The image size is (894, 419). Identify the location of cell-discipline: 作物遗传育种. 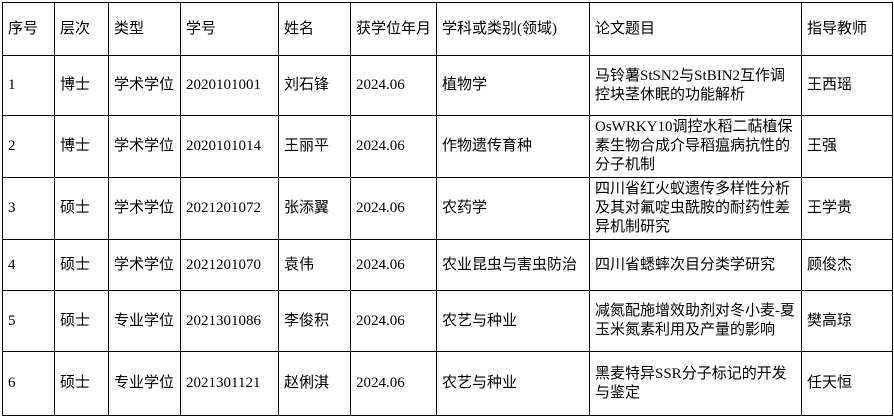
(513, 146).